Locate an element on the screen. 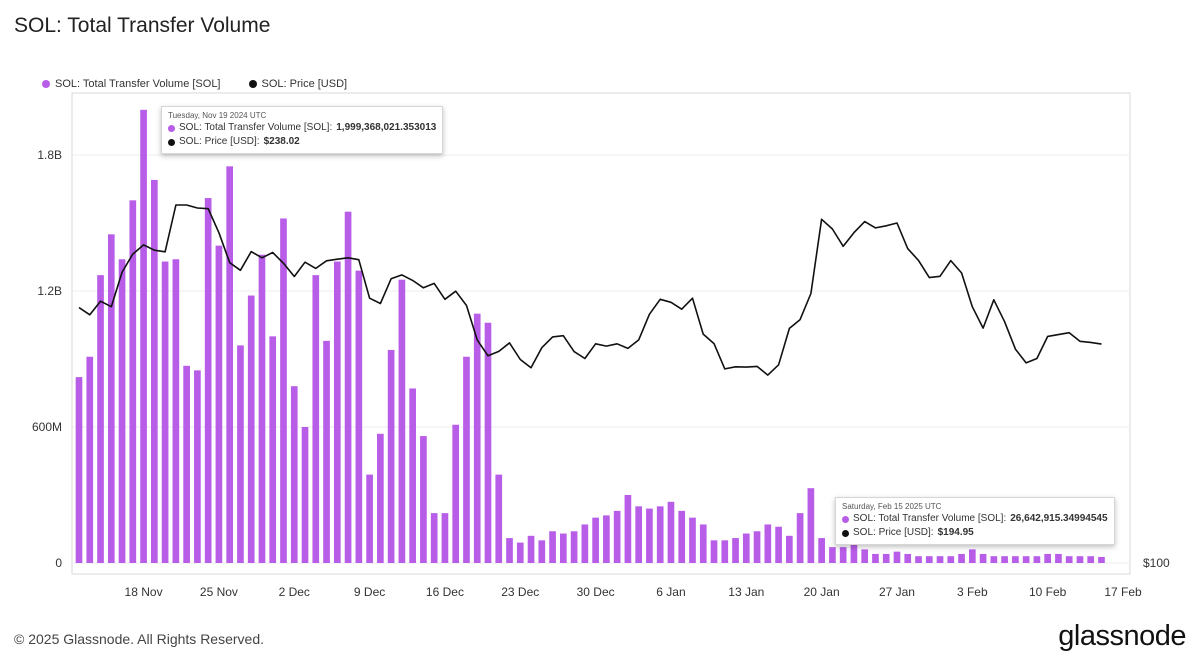 Image resolution: width=1200 pixels, height=661 pixels. legend-item-volume: SOL: Total Transfer Volume [SOL] is located at coordinates (131, 84).